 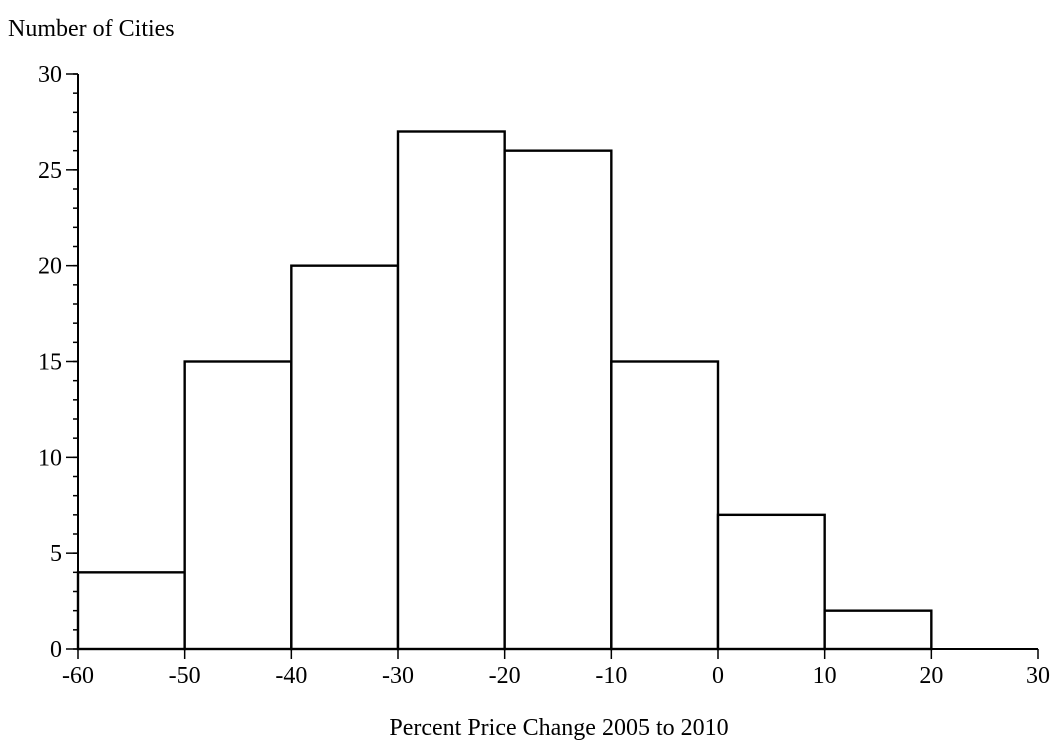 I want to click on y-tick-label: 5, so click(x=56, y=554).